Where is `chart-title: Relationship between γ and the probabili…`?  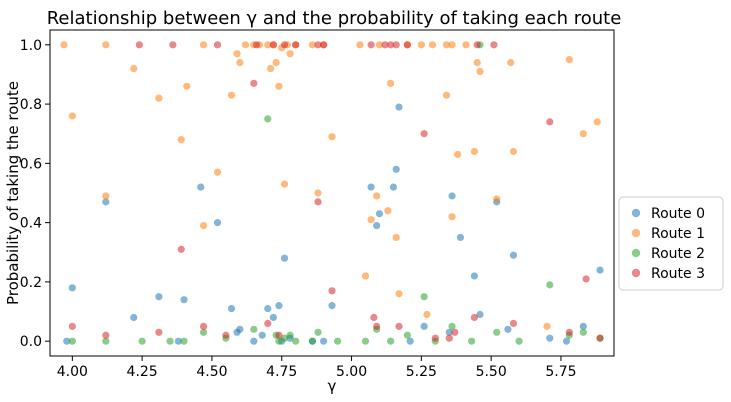 chart-title: Relationship between γ and the probabili… is located at coordinates (334, 18).